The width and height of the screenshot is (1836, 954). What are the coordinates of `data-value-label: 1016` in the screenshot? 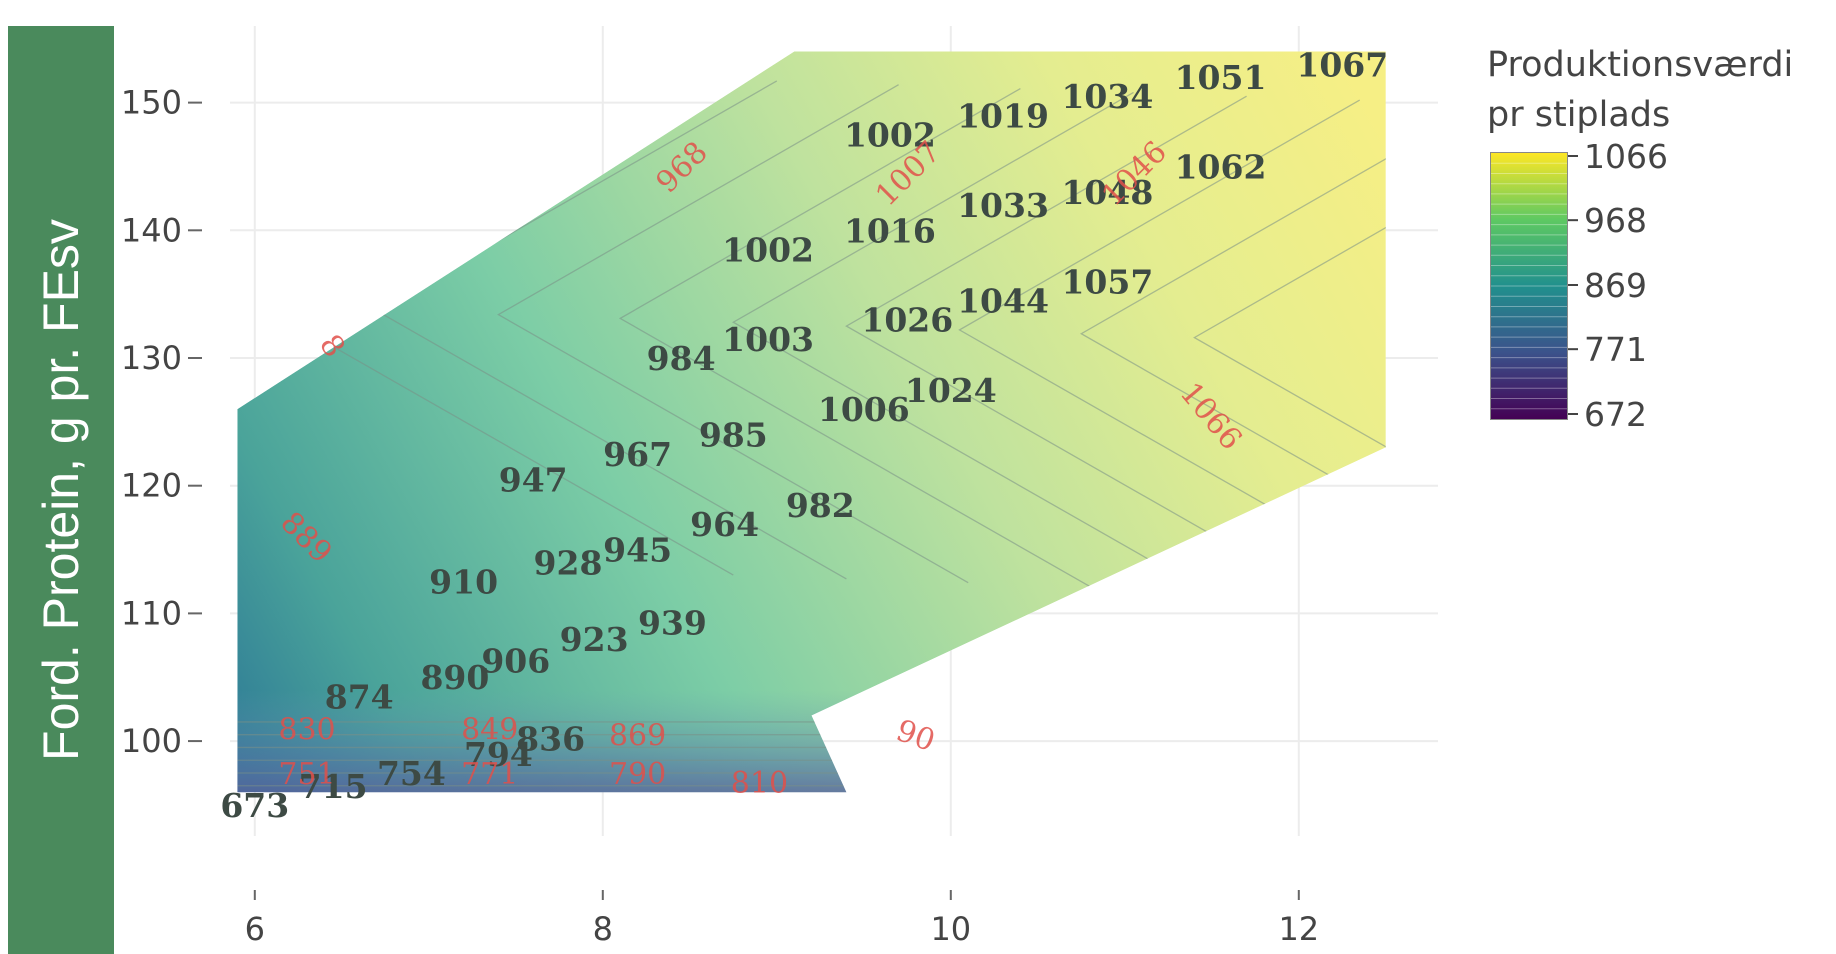 It's located at (890, 230).